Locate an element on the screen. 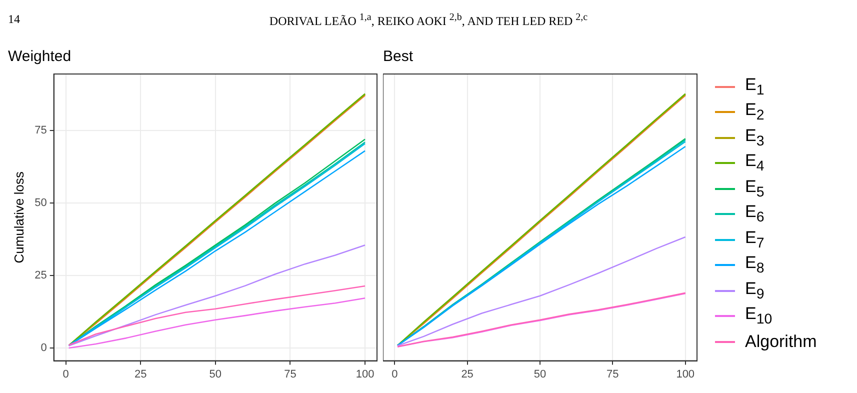  legend-label: E$_{5}$ is located at coordinates (754, 188).